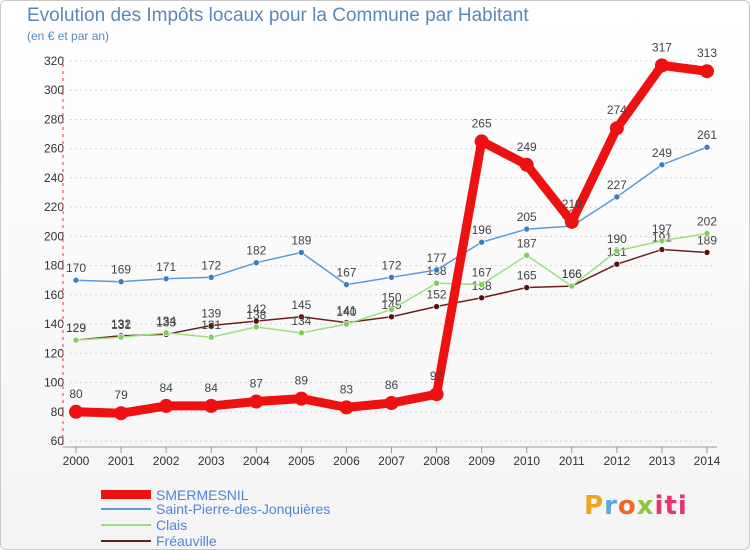 The width and height of the screenshot is (750, 550). I want to click on data-label-fr-auville: 129, so click(76, 328).